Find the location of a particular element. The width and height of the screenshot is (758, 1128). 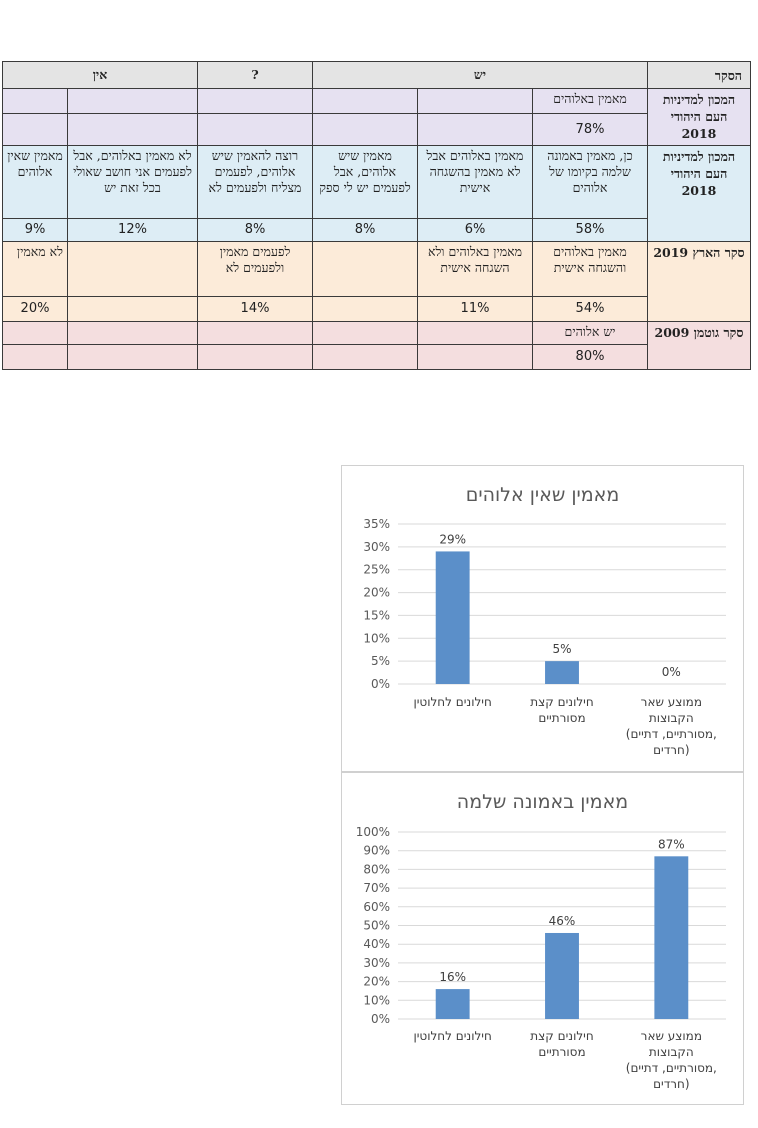

category-label-line: ממוצע שאר is located at coordinates (671, 1036).